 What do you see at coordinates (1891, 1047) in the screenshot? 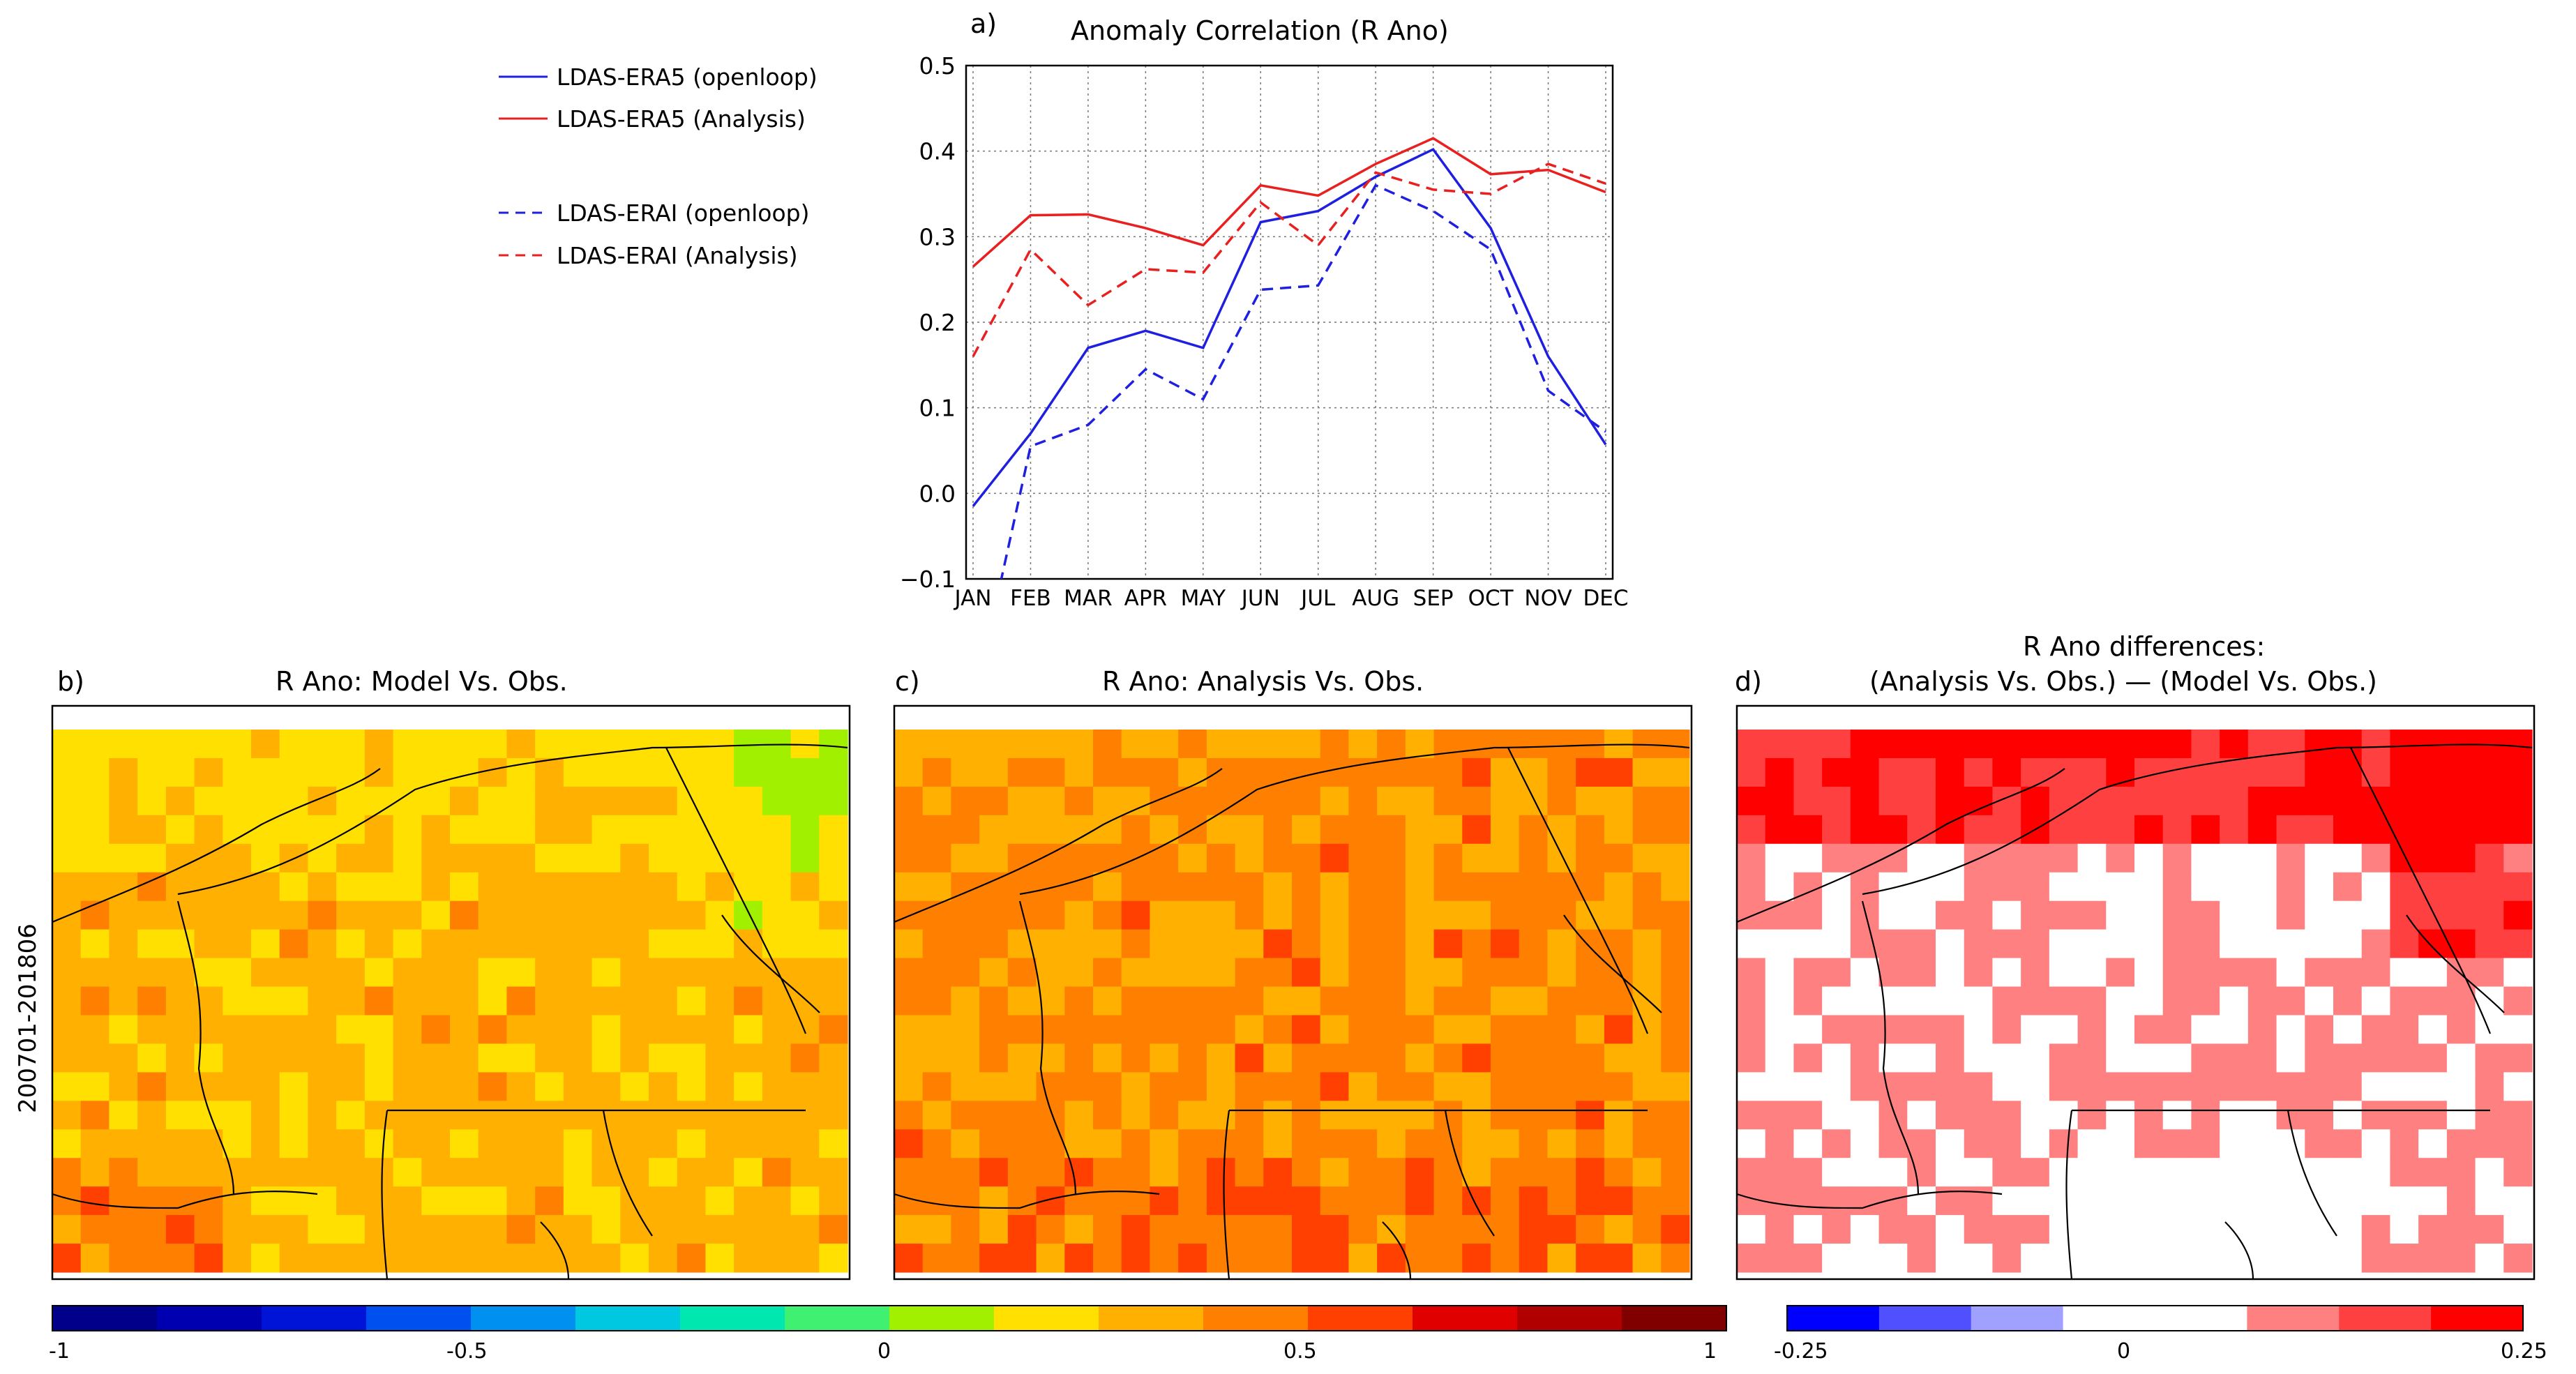
I see `border-line` at bounding box center [1891, 1047].